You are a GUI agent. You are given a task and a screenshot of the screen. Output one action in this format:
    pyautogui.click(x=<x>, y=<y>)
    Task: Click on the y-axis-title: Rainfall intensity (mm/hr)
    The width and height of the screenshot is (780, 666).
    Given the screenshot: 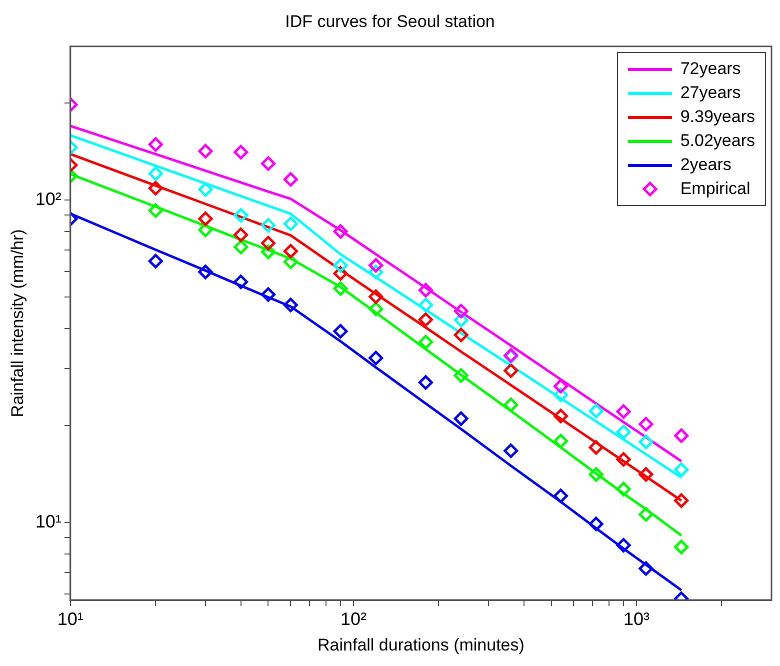 What is the action you would take?
    pyautogui.click(x=17, y=323)
    